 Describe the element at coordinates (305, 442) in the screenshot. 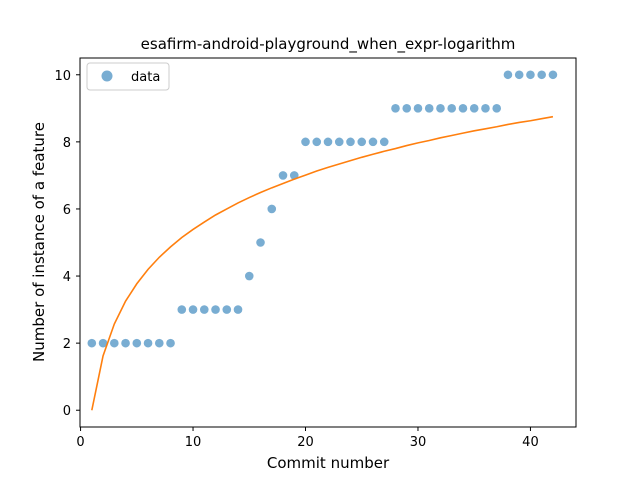

I see `x-tick-label: 20` at that location.